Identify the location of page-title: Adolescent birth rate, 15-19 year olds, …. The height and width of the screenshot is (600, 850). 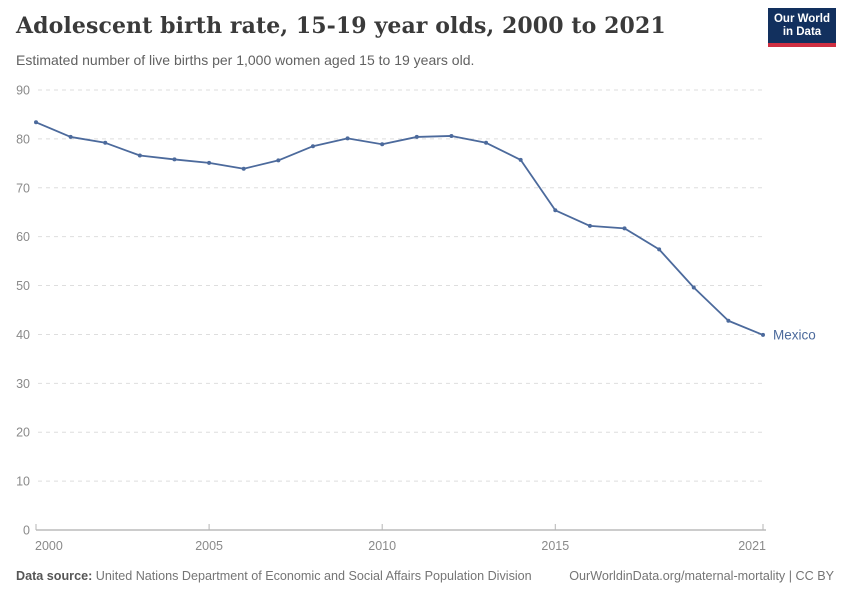
(341, 26).